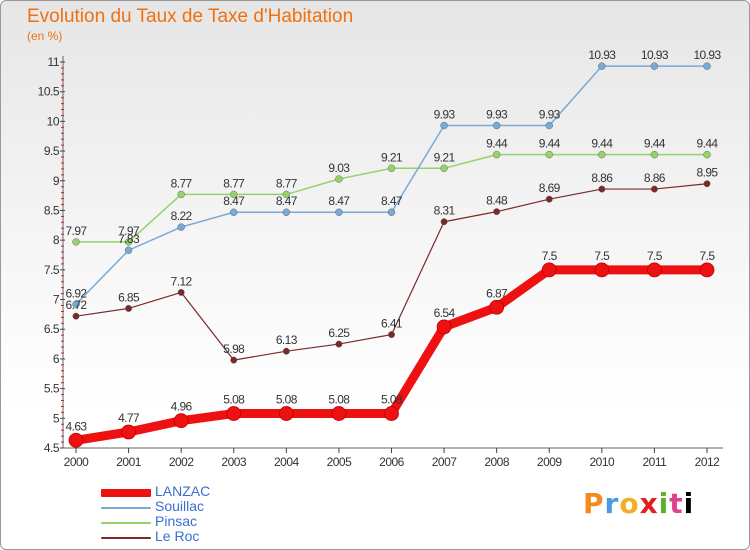 Image resolution: width=750 pixels, height=550 pixels. What do you see at coordinates (392, 157) in the screenshot?
I see `data-label-pinsac: 9.21` at bounding box center [392, 157].